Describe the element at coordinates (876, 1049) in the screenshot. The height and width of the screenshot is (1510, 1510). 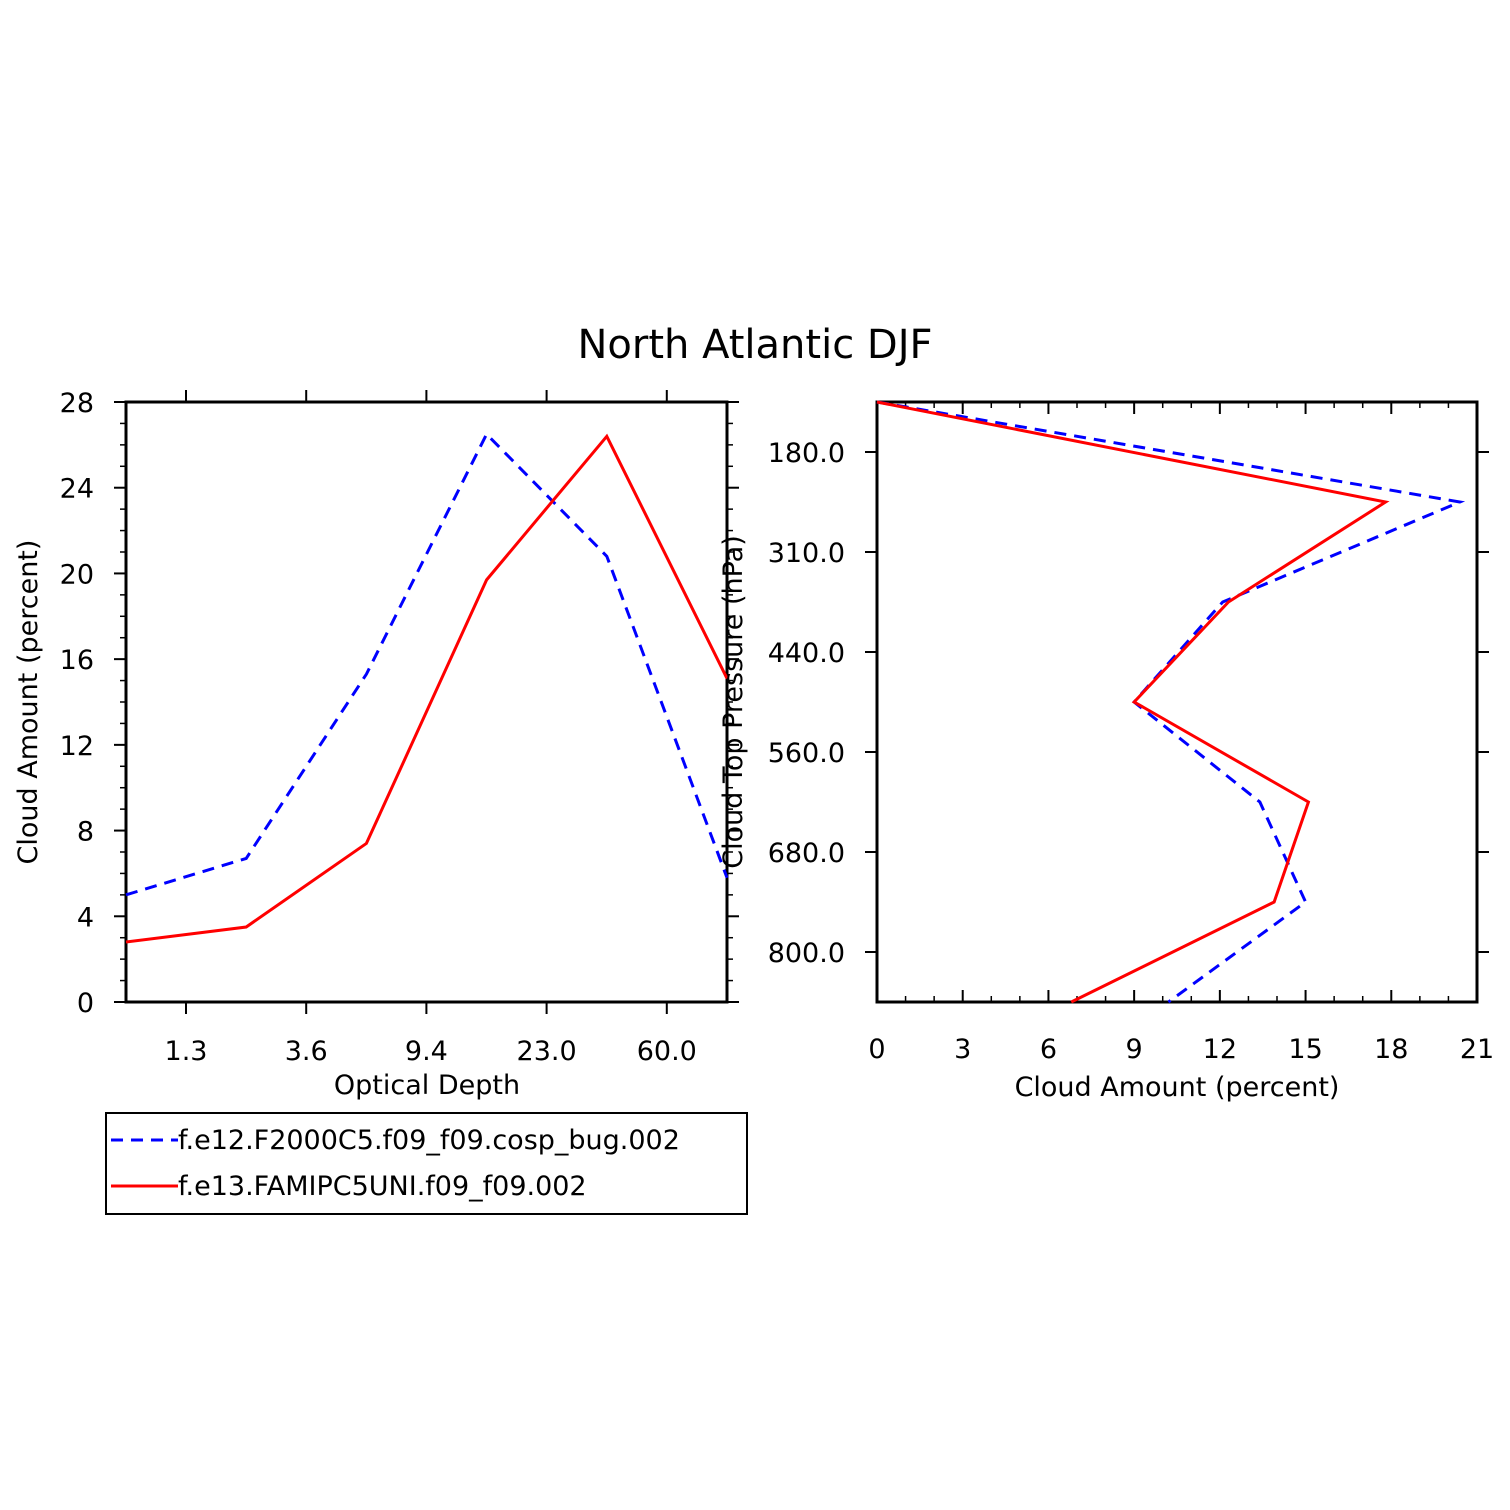
I see `right-x-tick-label: 0` at that location.